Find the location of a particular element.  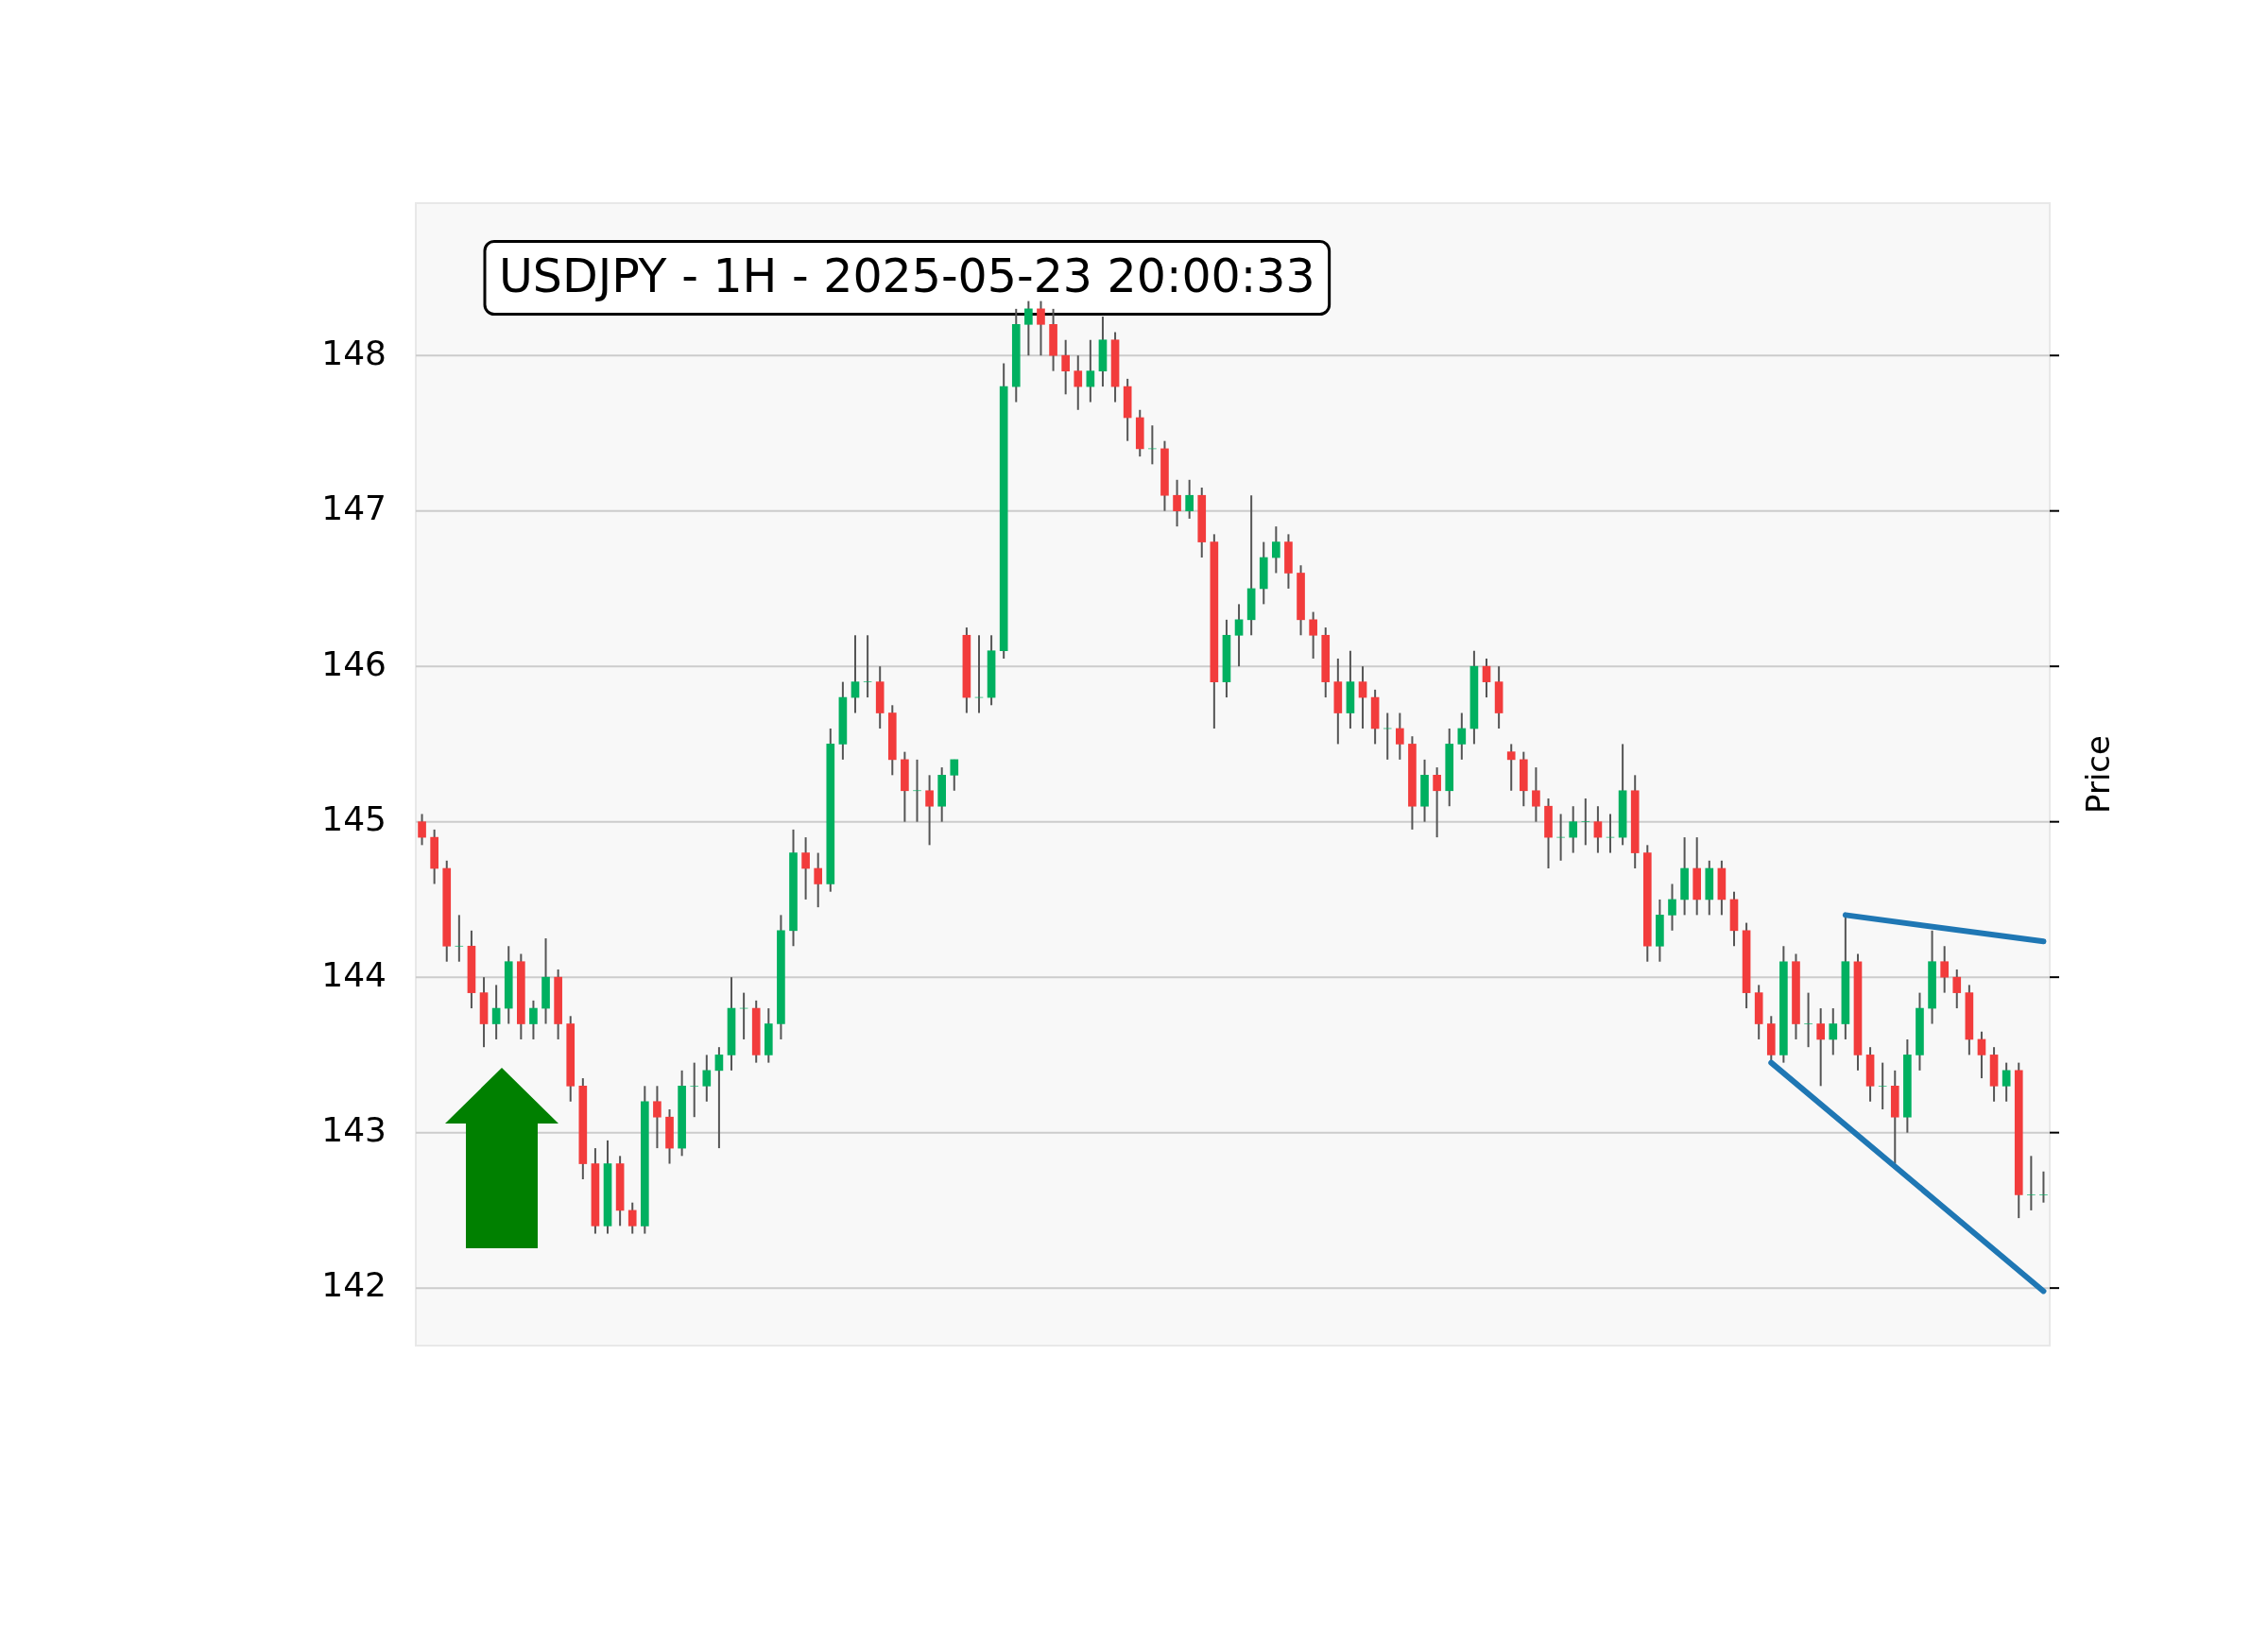

text: USDJPY - 1H - 2025-05-23 20:00:33 is located at coordinates (907, 276).